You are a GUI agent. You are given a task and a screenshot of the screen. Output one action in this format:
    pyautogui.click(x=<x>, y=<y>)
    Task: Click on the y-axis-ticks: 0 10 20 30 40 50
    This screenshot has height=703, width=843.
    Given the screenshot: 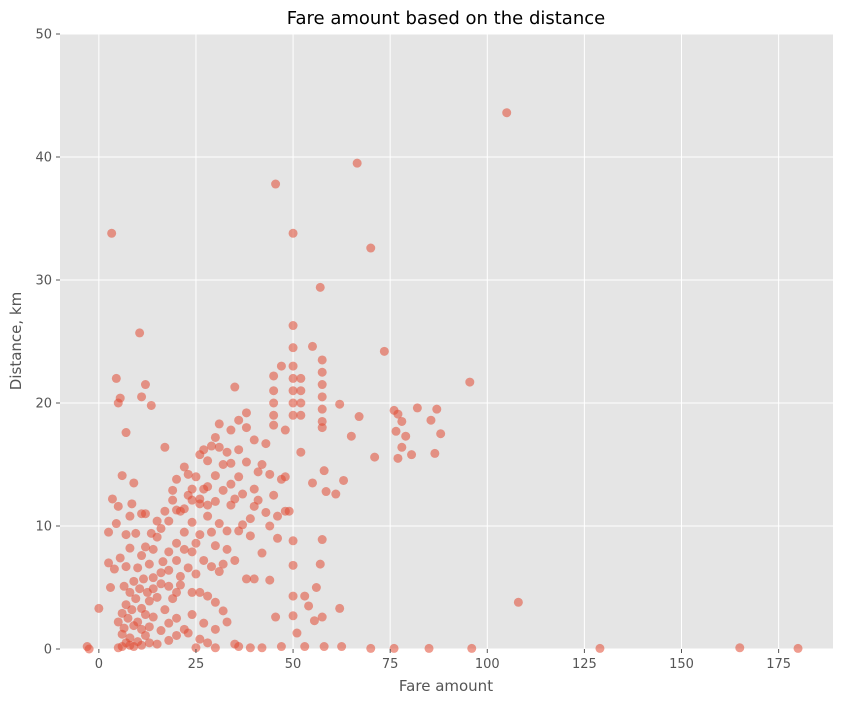 What is the action you would take?
    pyautogui.click(x=47, y=343)
    